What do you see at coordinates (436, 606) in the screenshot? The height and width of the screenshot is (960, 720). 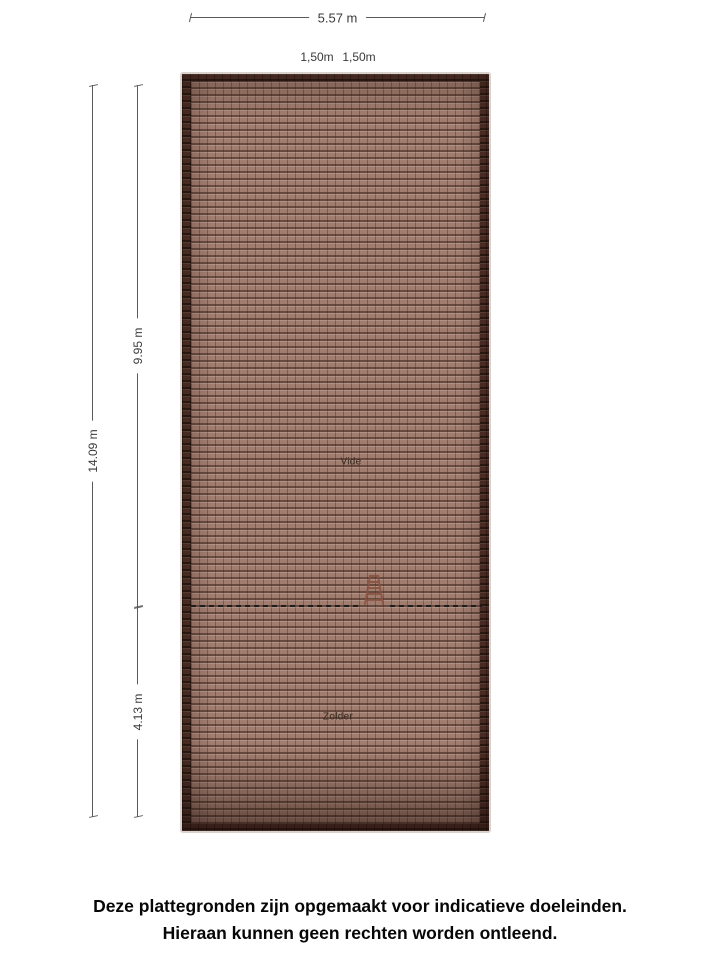 I see `section-separator-dashed-right` at bounding box center [436, 606].